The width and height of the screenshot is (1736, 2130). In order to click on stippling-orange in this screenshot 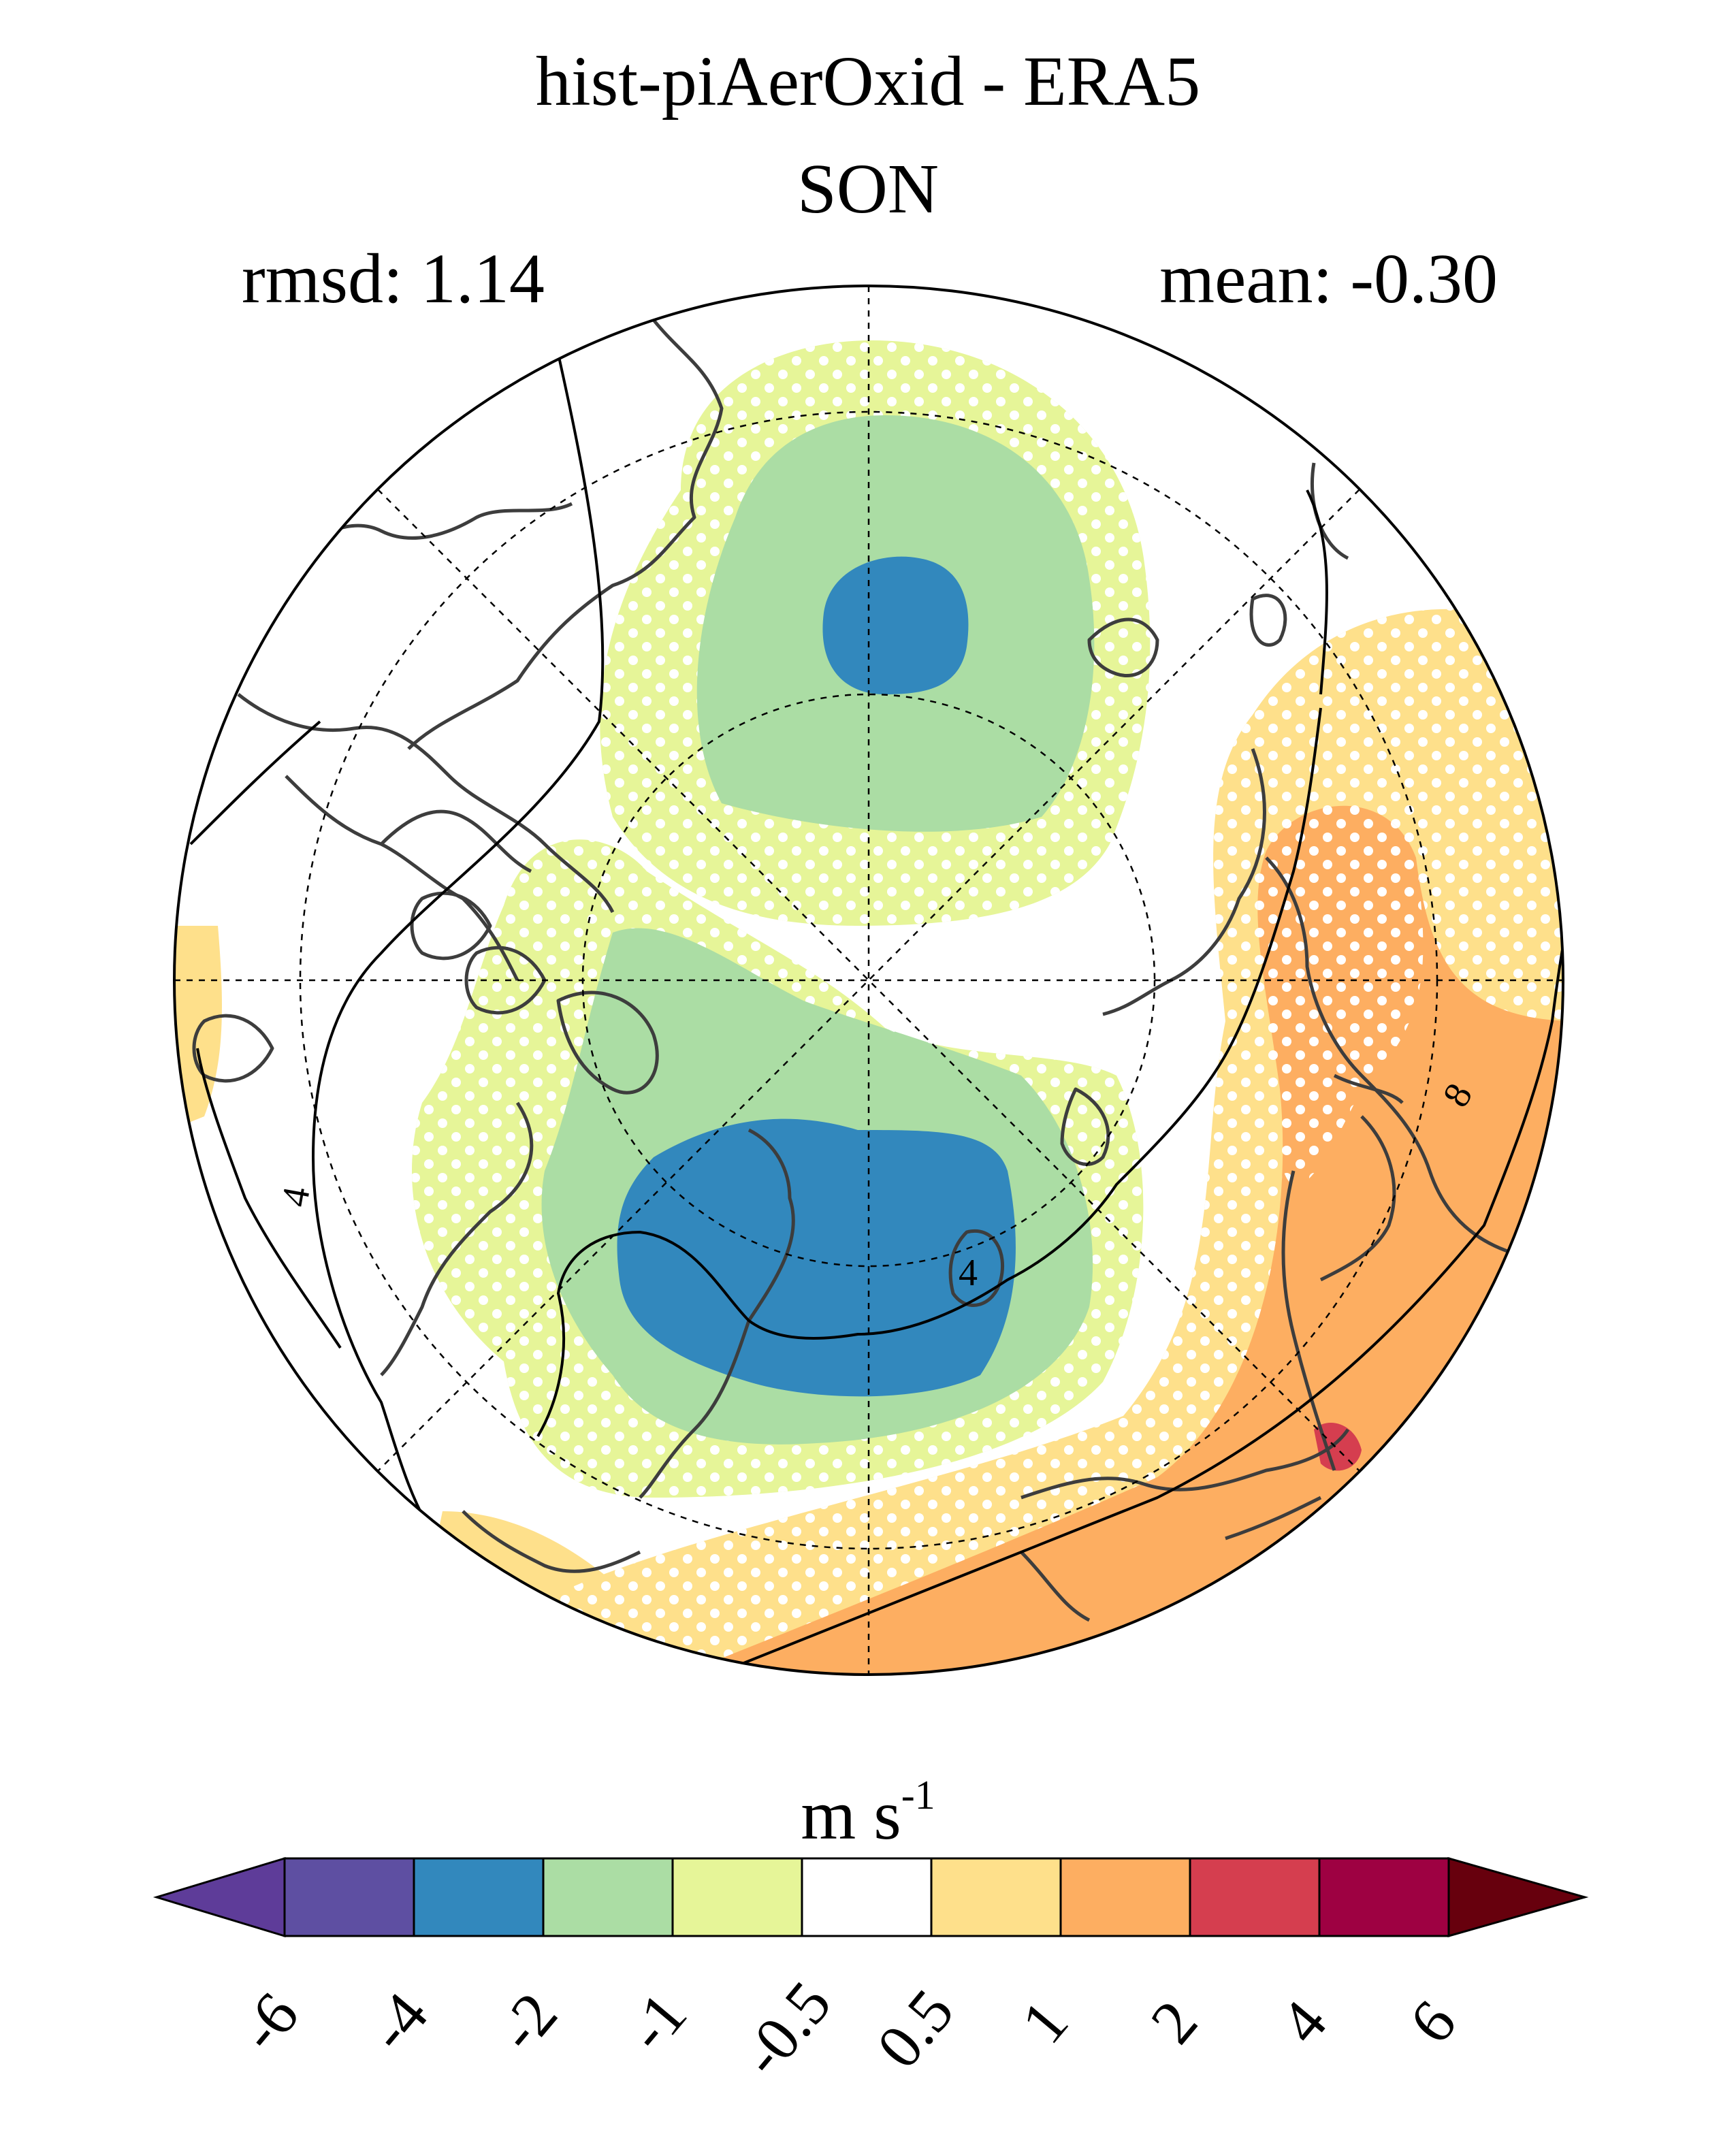, I will do `click(1340, 995)`.